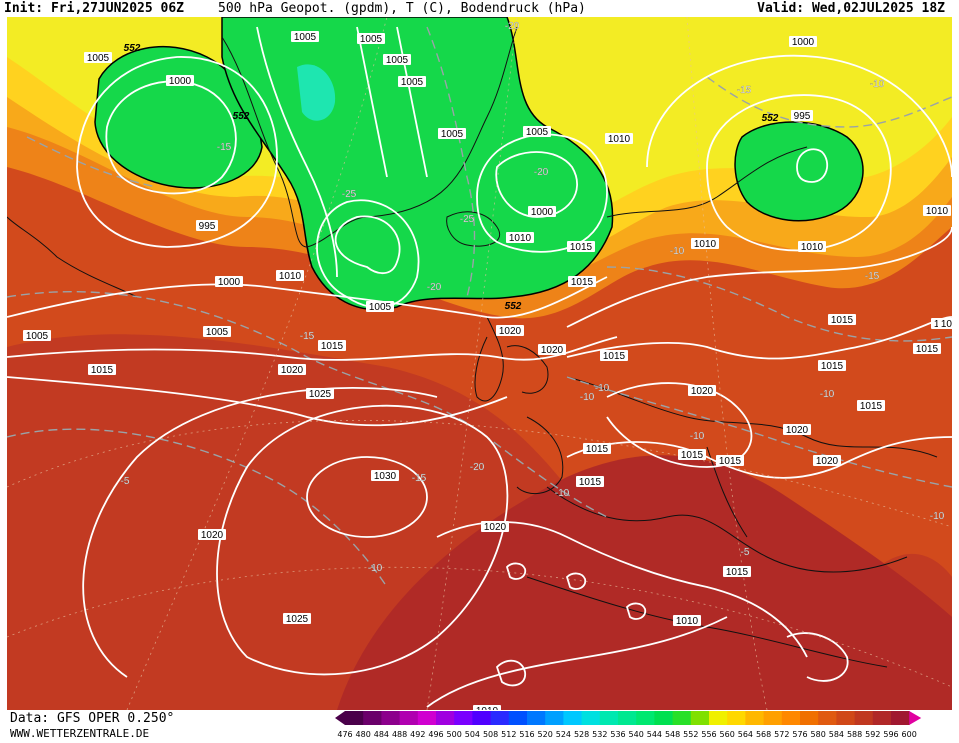  Describe the element at coordinates (781, 734) in the screenshot. I see `legend-tick-label: 572` at that location.